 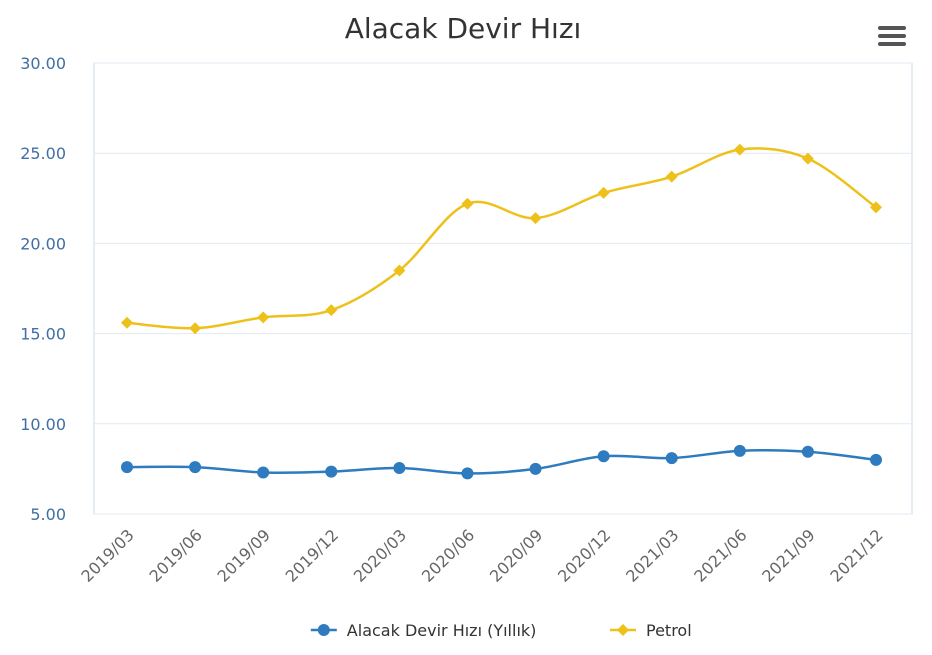 What do you see at coordinates (380, 555) in the screenshot?
I see `x-tick-label: 2020/03` at bounding box center [380, 555].